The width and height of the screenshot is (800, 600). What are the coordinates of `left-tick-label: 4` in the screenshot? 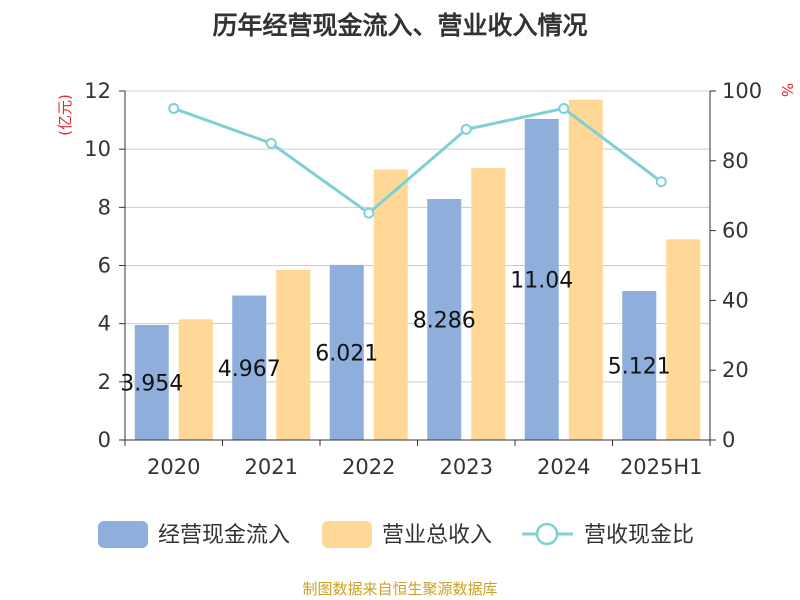 It's located at (104, 324).